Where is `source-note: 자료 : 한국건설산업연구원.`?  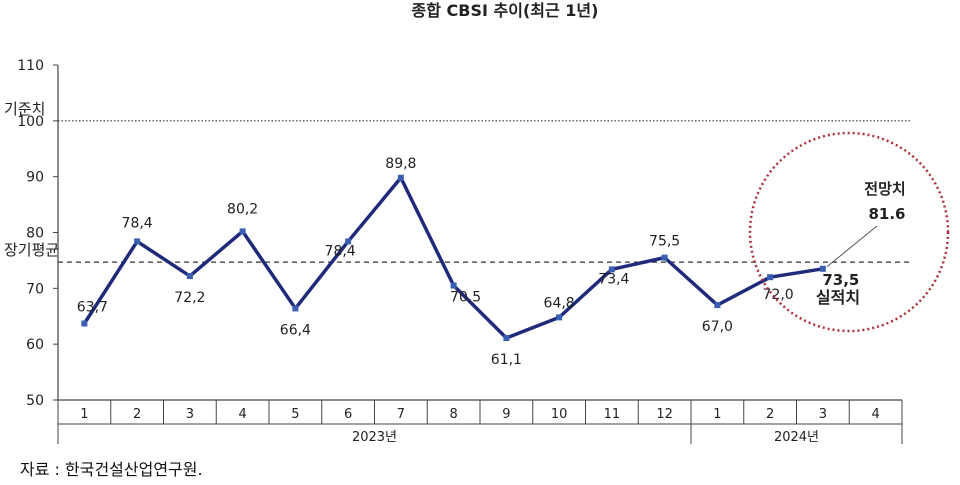 source-note: 자료 : 한국건설산업연구원. is located at coordinates (111, 469).